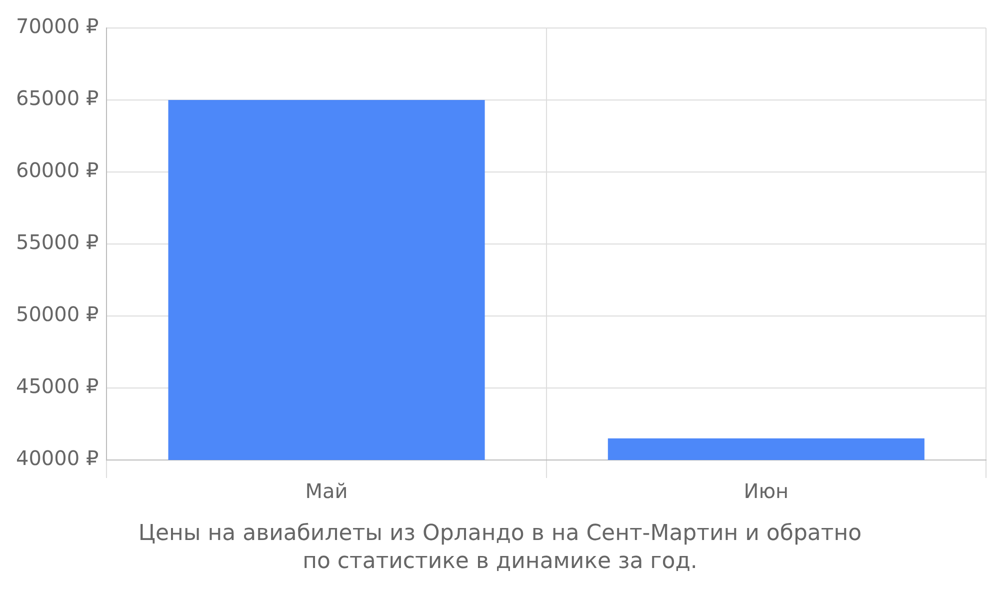 The height and width of the screenshot is (600, 1000). I want to click on y-tick-label: 45000 ₽, so click(57, 386).